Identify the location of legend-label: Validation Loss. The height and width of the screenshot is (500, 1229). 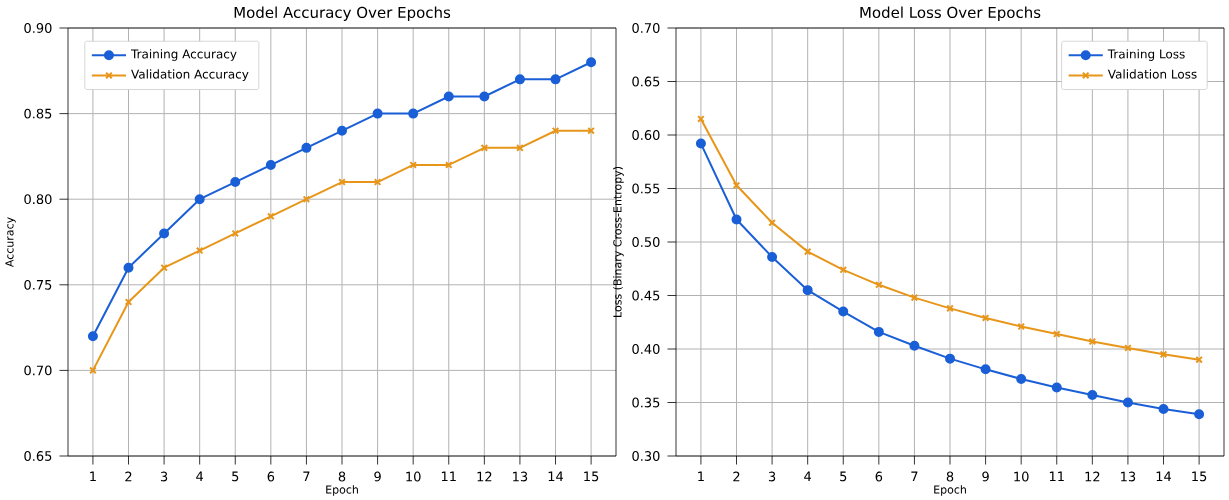
(1152, 74).